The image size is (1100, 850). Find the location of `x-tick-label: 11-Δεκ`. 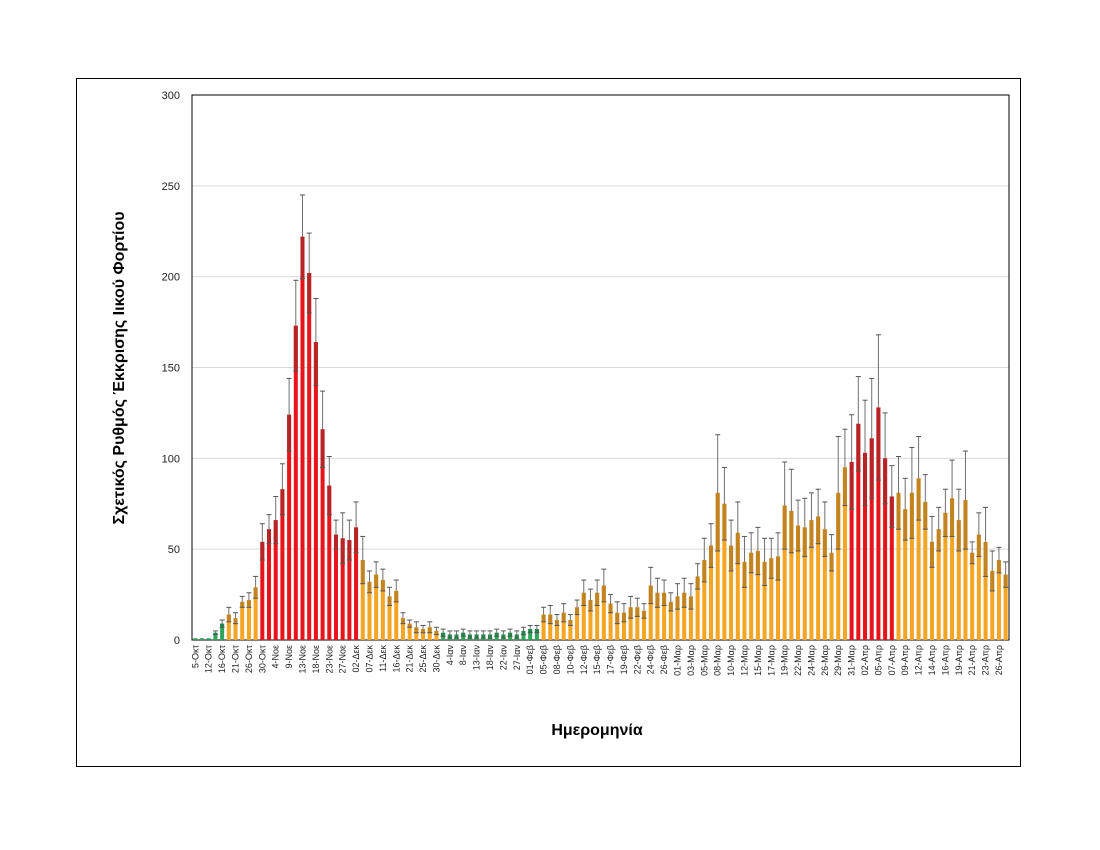

x-tick-label: 11-Δεκ is located at coordinates (383, 658).